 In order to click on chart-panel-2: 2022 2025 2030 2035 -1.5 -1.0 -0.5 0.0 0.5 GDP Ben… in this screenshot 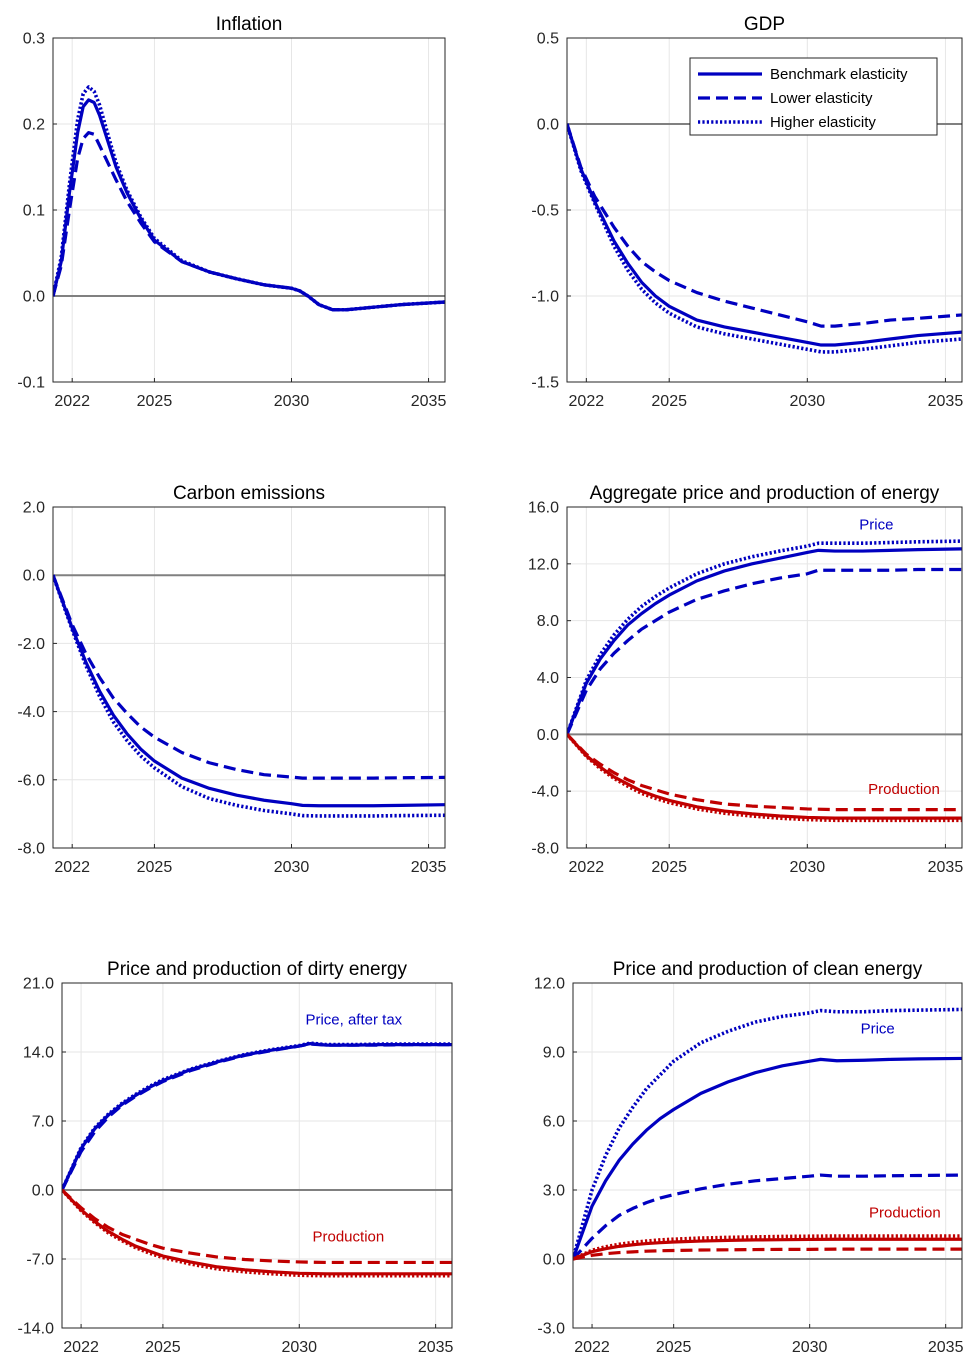, I will do `click(747, 212)`.